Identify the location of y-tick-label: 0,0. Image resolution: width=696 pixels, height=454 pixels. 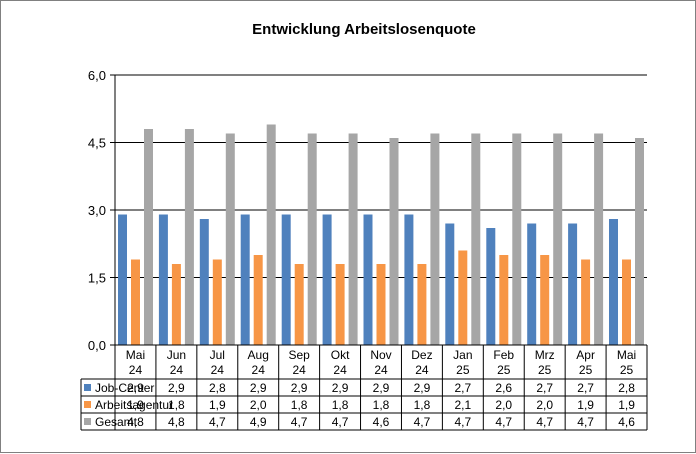
(97, 345).